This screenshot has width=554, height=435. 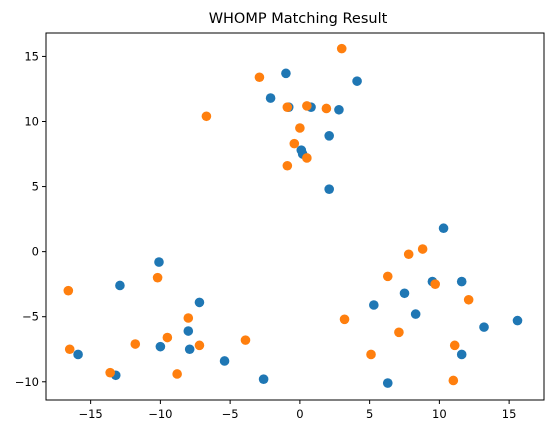 What do you see at coordinates (369, 414) in the screenshot?
I see `x-tick-label: 5` at bounding box center [369, 414].